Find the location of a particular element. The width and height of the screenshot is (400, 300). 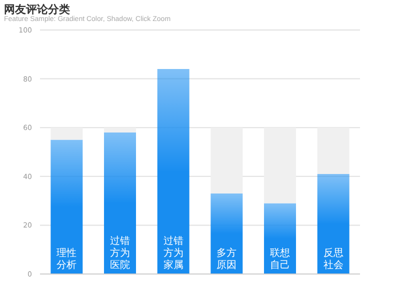

x-tick-label: 联想自己 is located at coordinates (280, 259).